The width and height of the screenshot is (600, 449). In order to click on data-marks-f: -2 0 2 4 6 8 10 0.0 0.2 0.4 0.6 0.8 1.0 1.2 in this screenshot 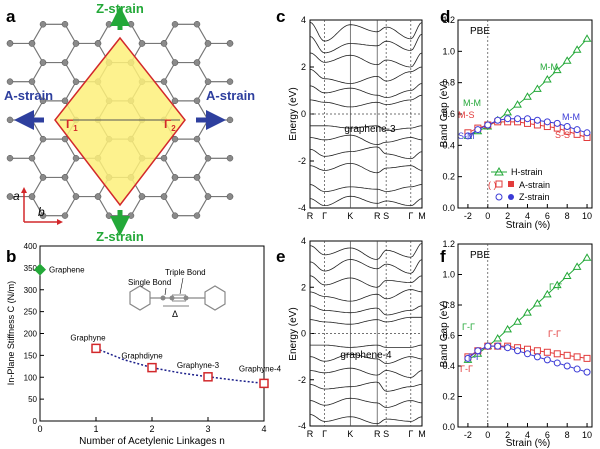, I will do `click(517, 339)`.